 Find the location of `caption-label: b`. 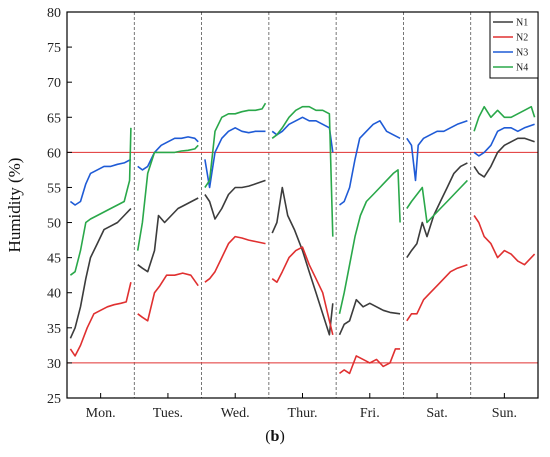

caption-label: b is located at coordinates (275, 436).